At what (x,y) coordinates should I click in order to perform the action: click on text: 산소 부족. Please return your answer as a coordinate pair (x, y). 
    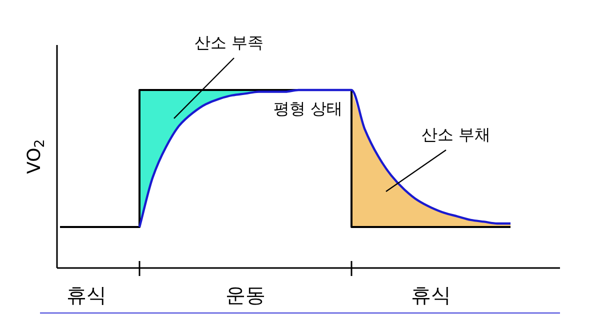
    Looking at the image, I should click on (229, 42).